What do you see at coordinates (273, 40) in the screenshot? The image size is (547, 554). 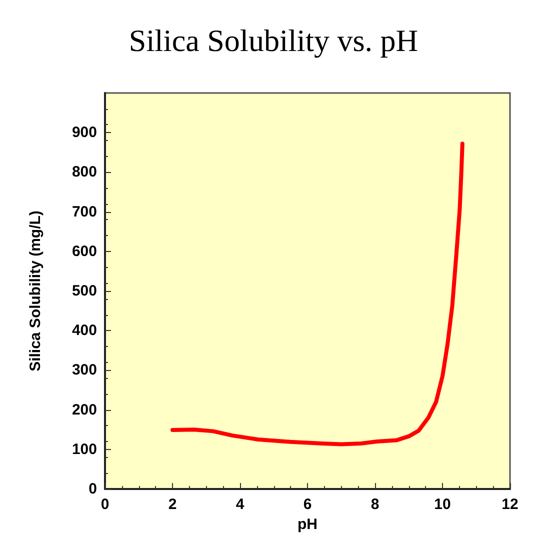 I see `chart-title: Silica Solubility vs. pH` at bounding box center [273, 40].